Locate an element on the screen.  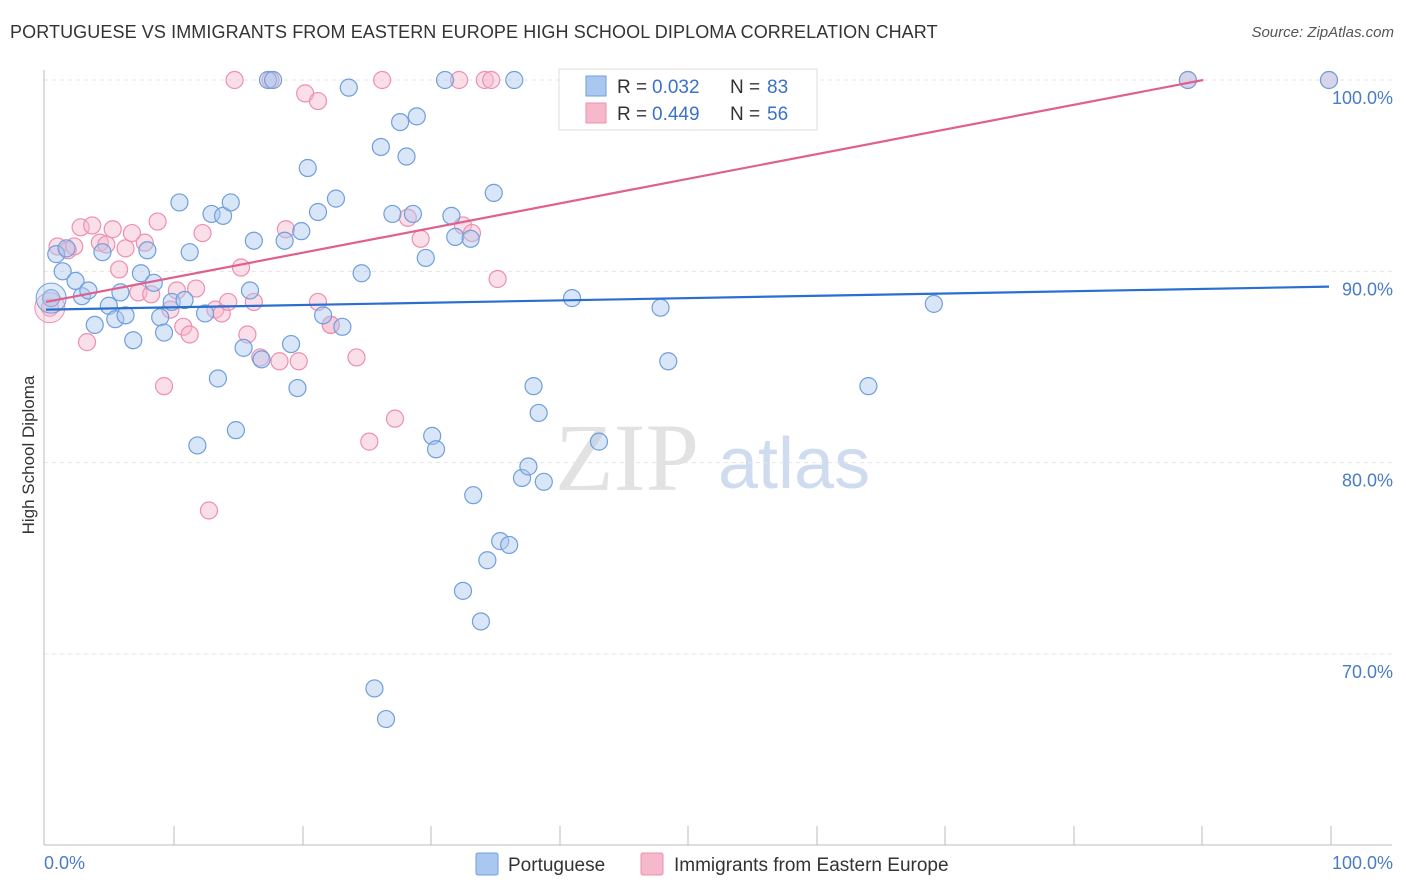
y-tick-labels: 100.0% 90.0% 80.0% 70.0% is located at coordinates (1362, 385).